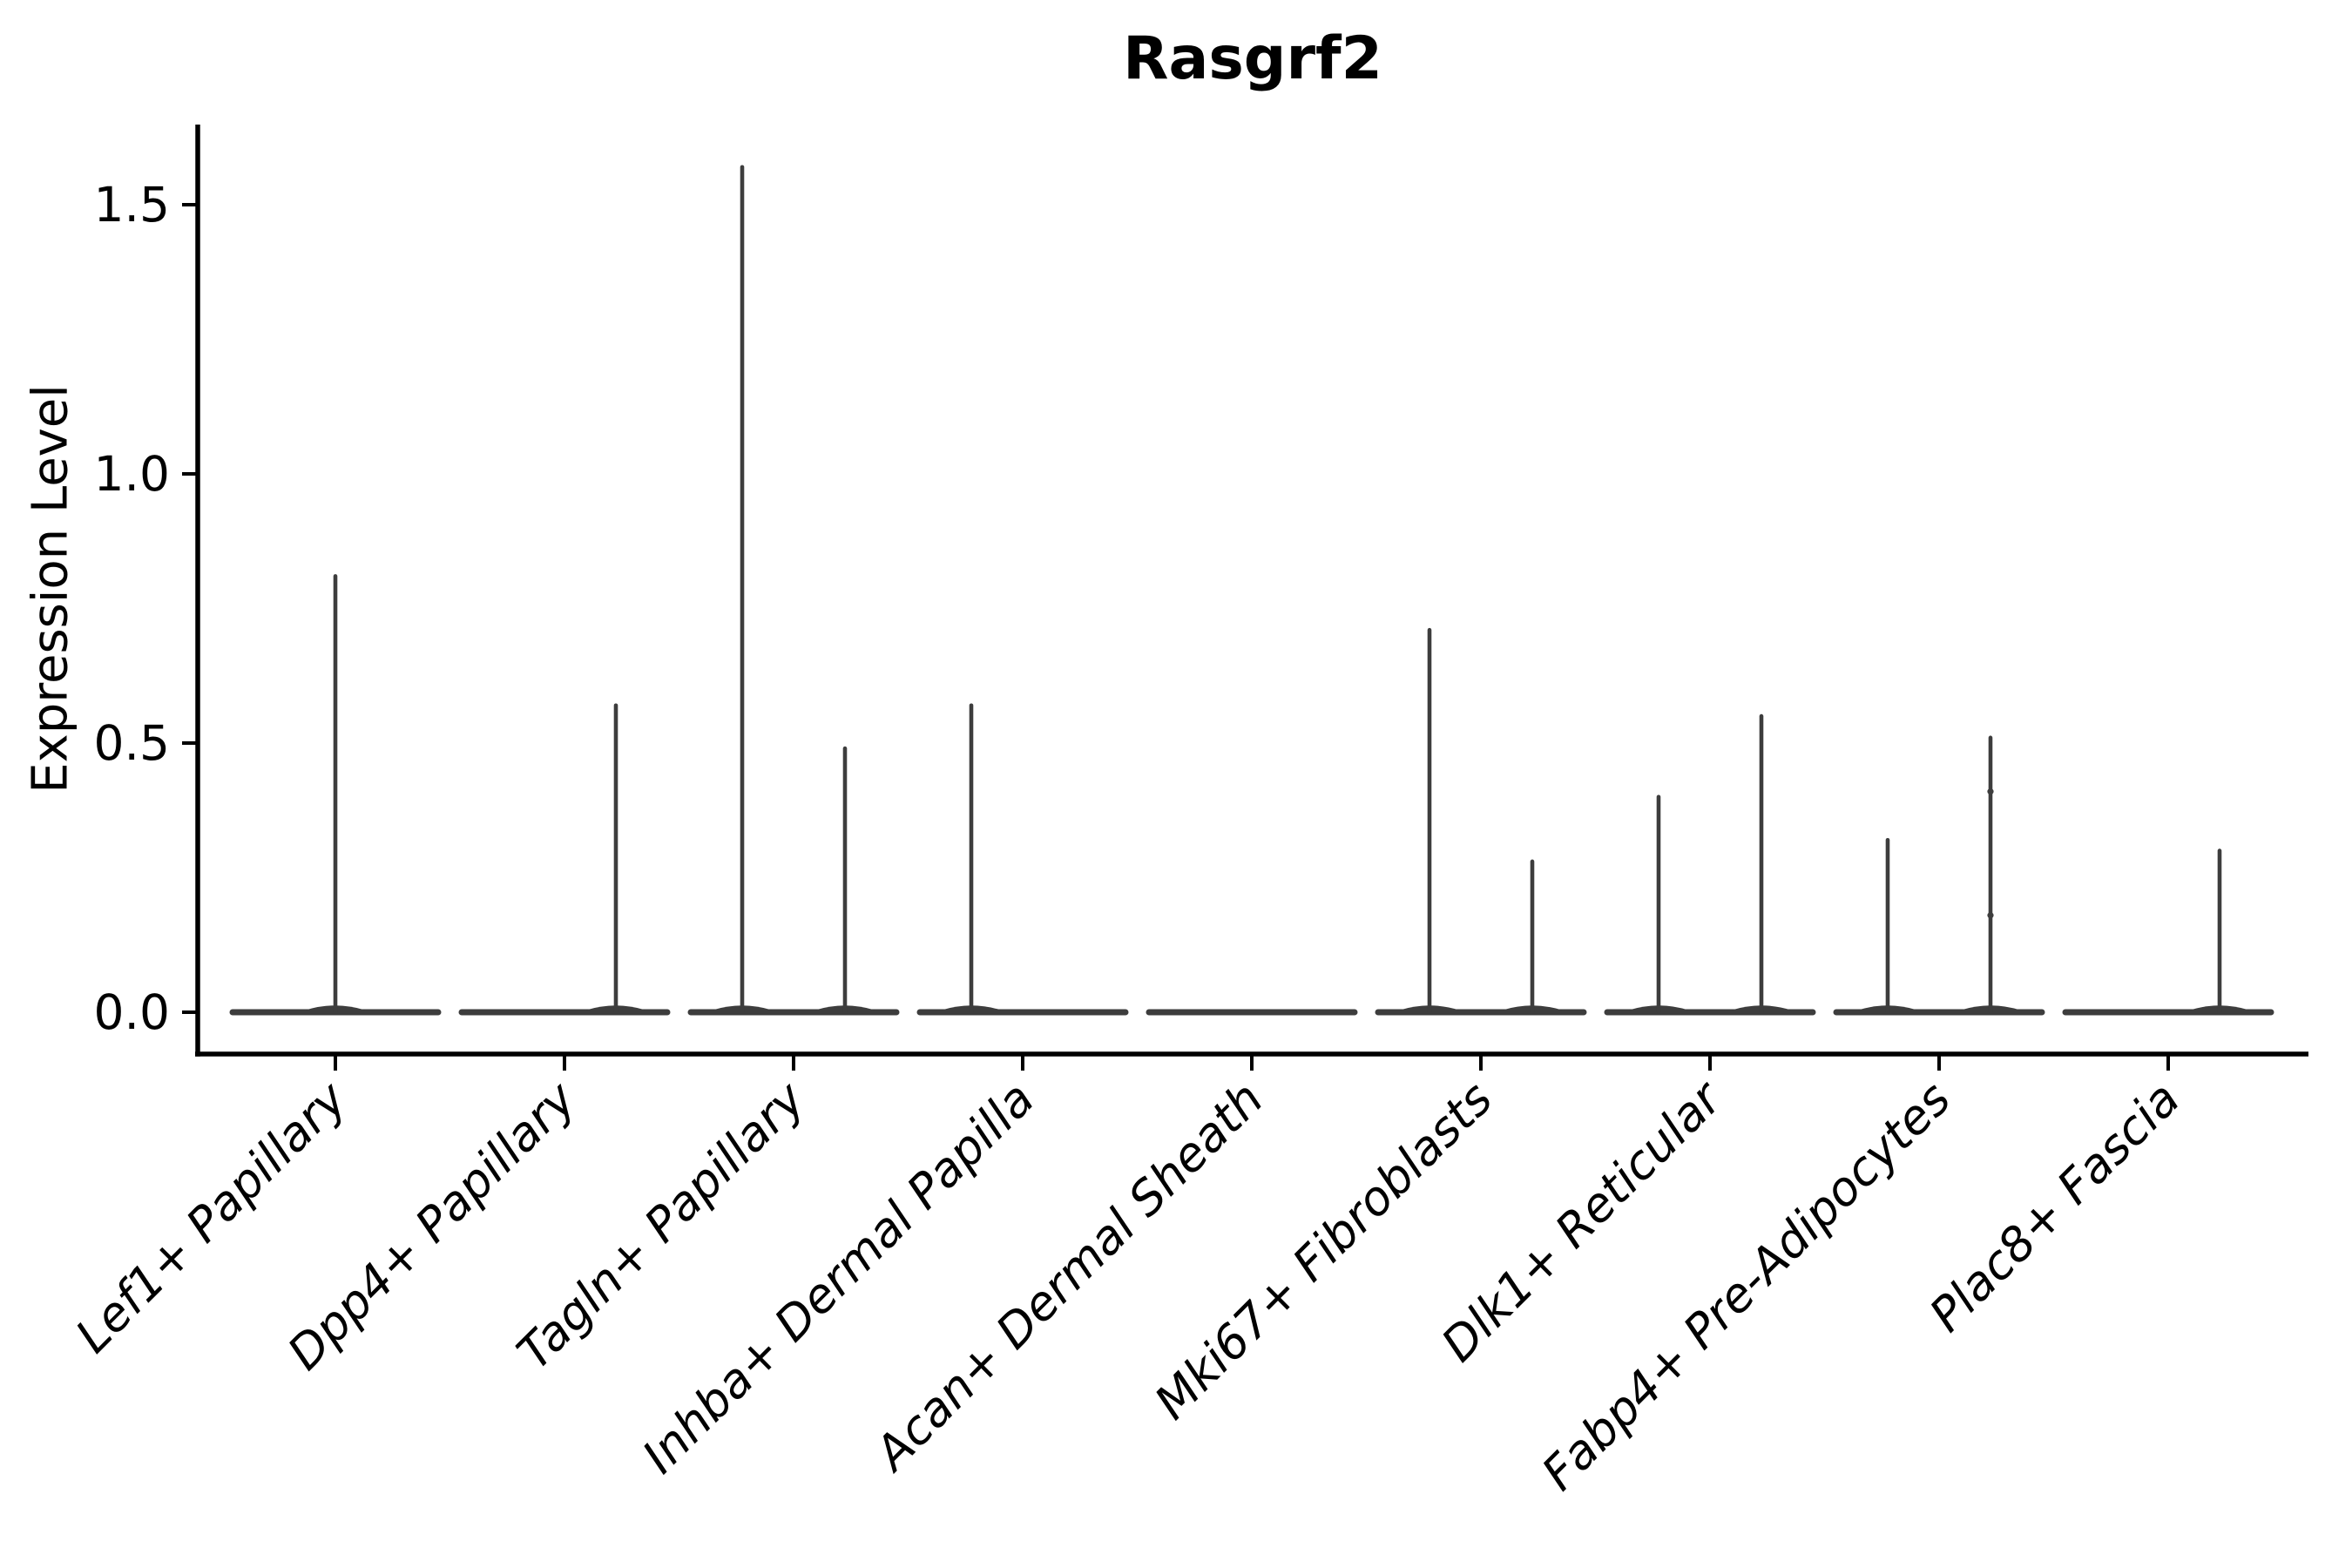  Describe the element at coordinates (132, 1012) in the screenshot. I see `y-tick-label: 0.0` at that location.